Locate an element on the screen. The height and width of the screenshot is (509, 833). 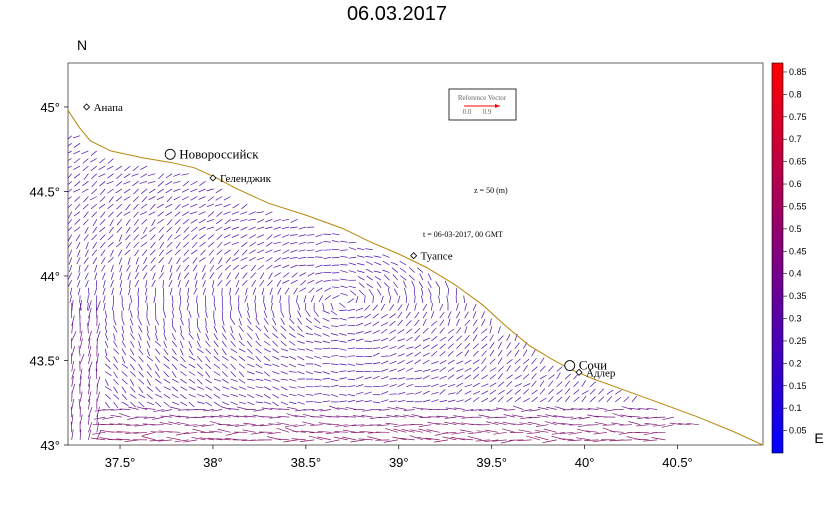
reference-vector-title: Reference Vector is located at coordinates (482, 98).